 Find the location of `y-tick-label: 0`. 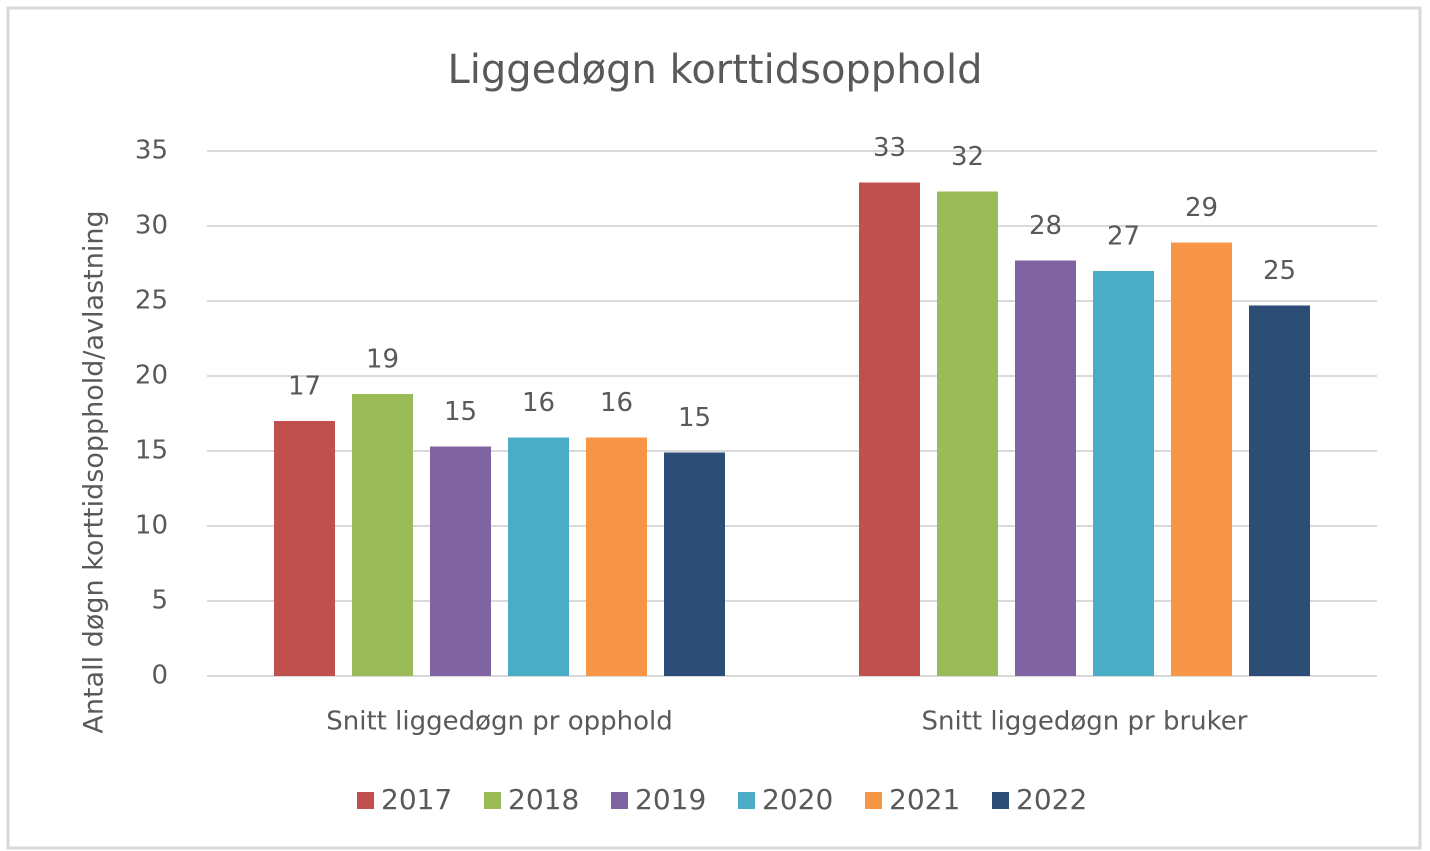

y-tick-label: 0 is located at coordinates (159, 676).